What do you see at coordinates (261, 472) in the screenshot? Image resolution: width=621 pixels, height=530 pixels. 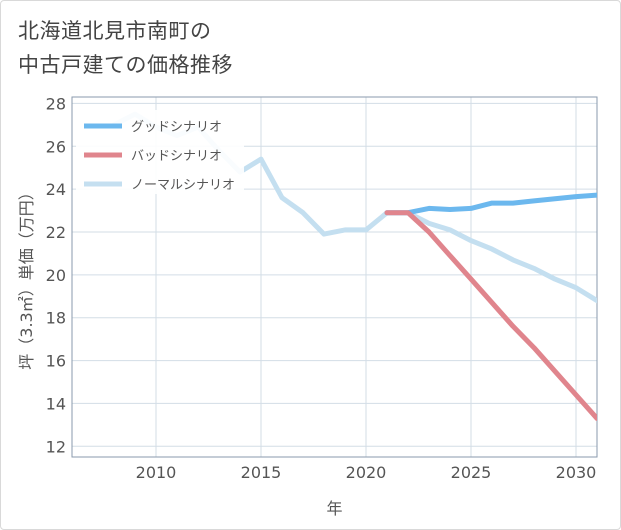 I see `x-tick-label: 2015` at bounding box center [261, 472].